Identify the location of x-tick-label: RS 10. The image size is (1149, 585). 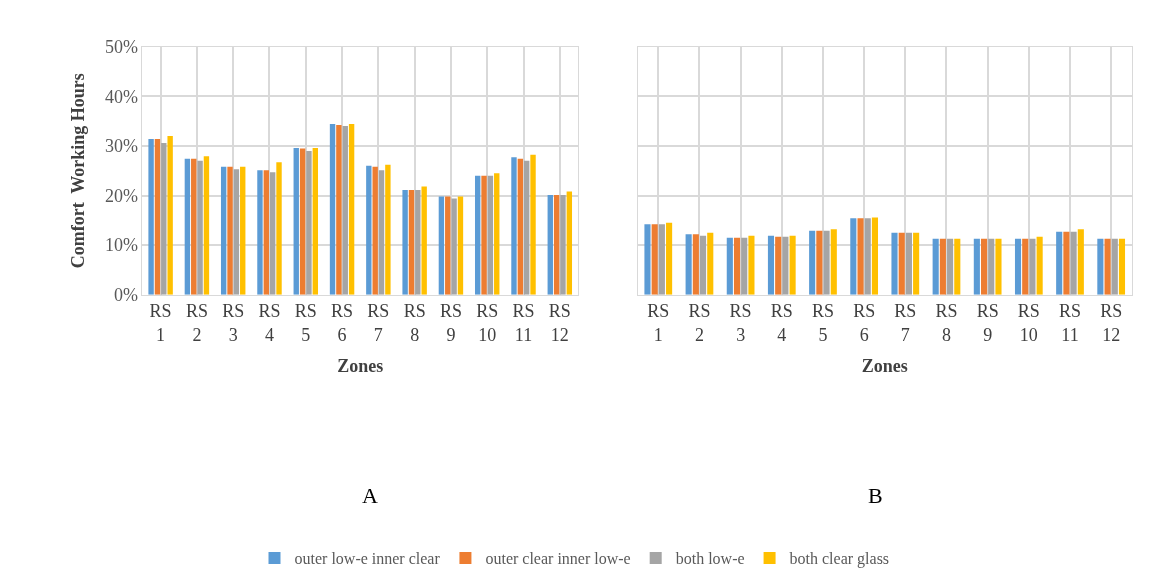
(1028, 323).